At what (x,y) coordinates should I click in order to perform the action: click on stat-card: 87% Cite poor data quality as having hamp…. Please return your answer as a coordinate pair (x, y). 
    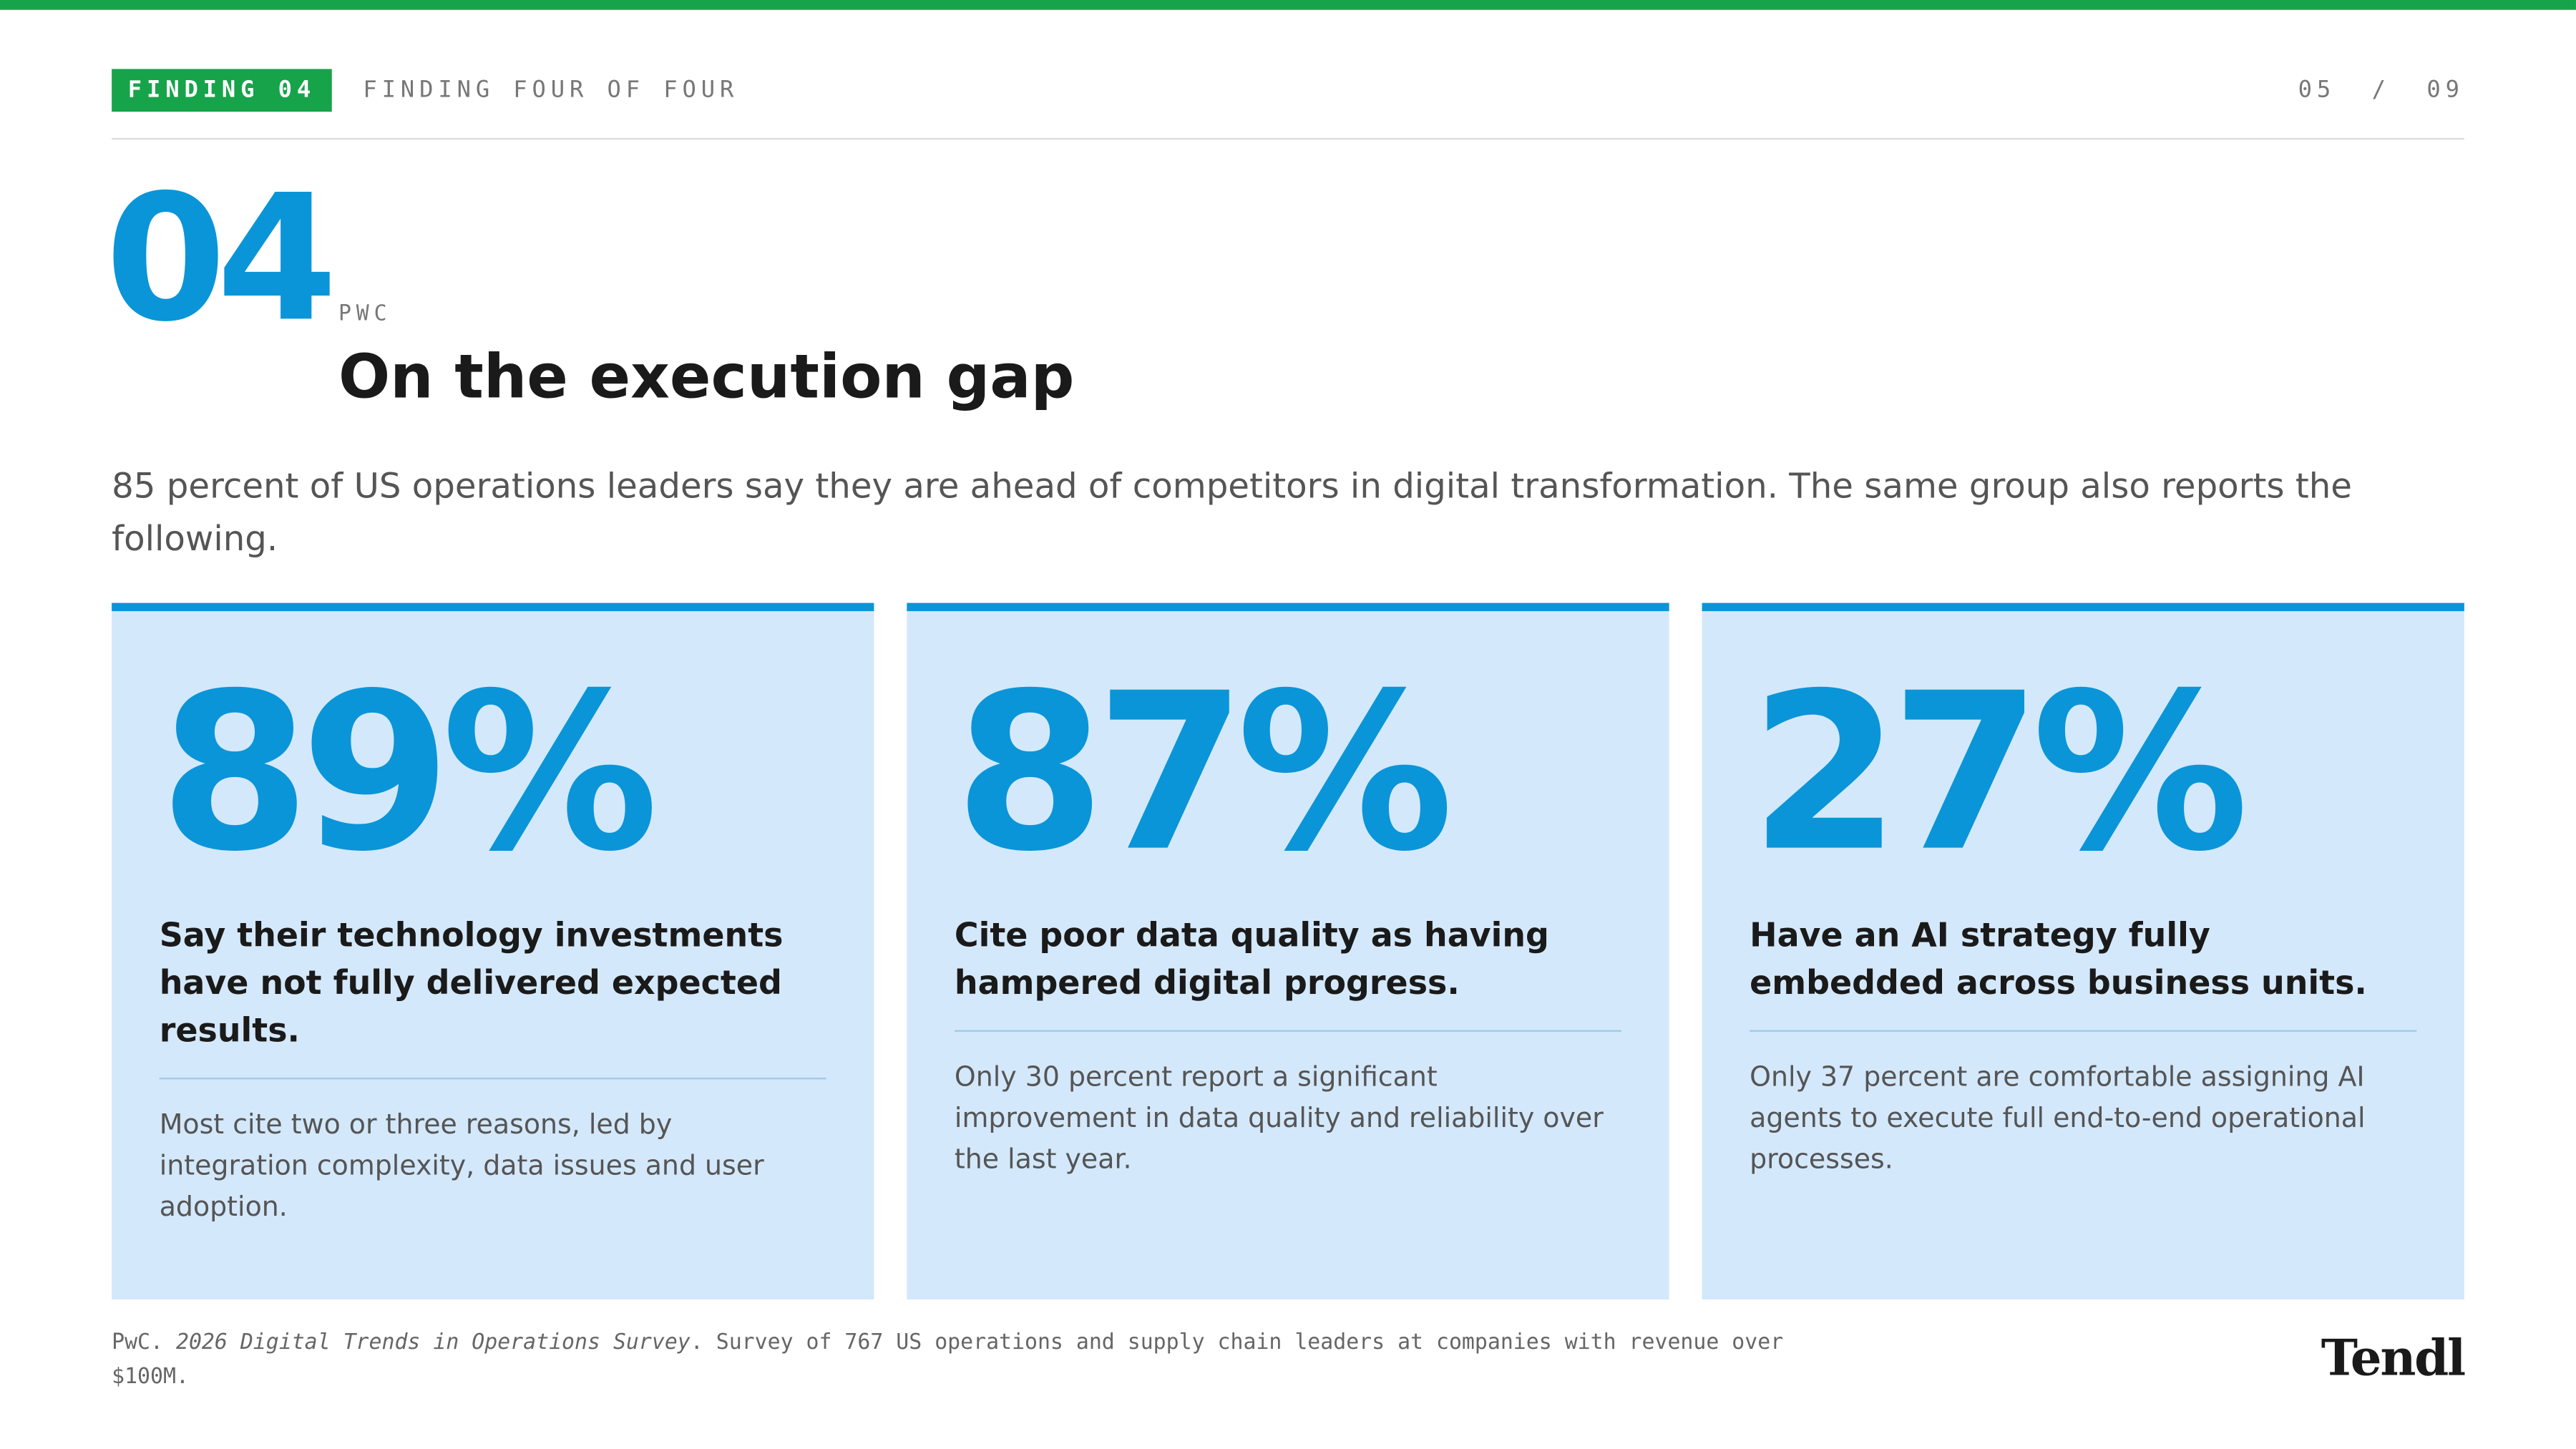
    Looking at the image, I should click on (1288, 951).